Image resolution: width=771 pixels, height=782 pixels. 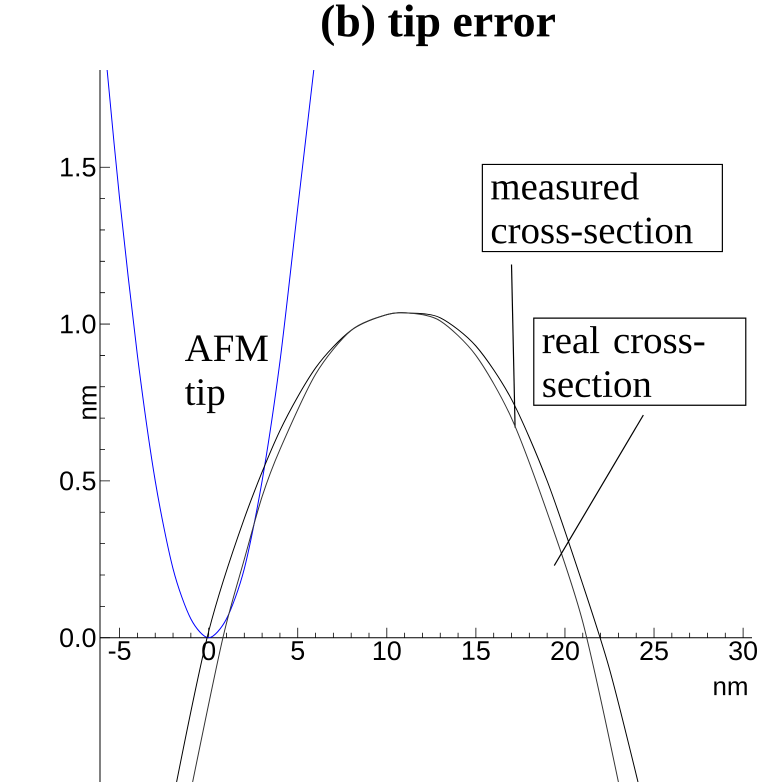 I want to click on text: measured cross-section, so click(x=592, y=208).